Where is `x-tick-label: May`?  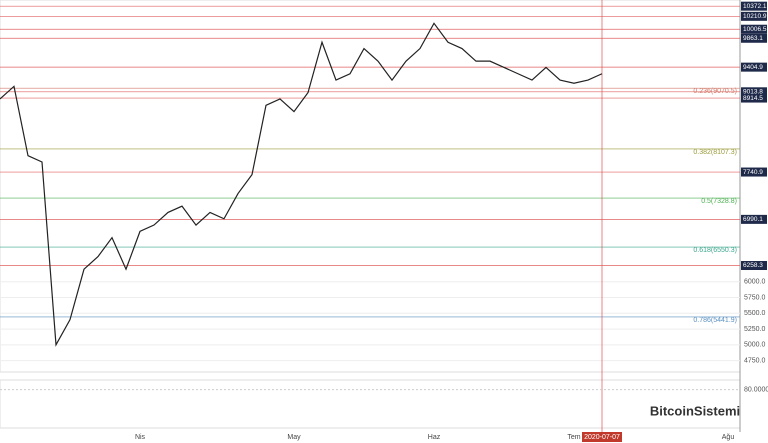
x-tick-label: May is located at coordinates (294, 437).